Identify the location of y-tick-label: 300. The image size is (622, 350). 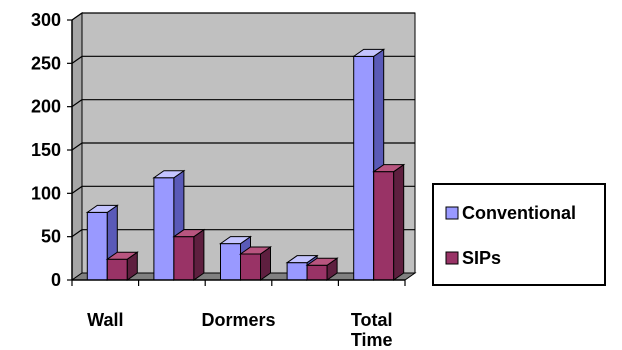
(46, 20).